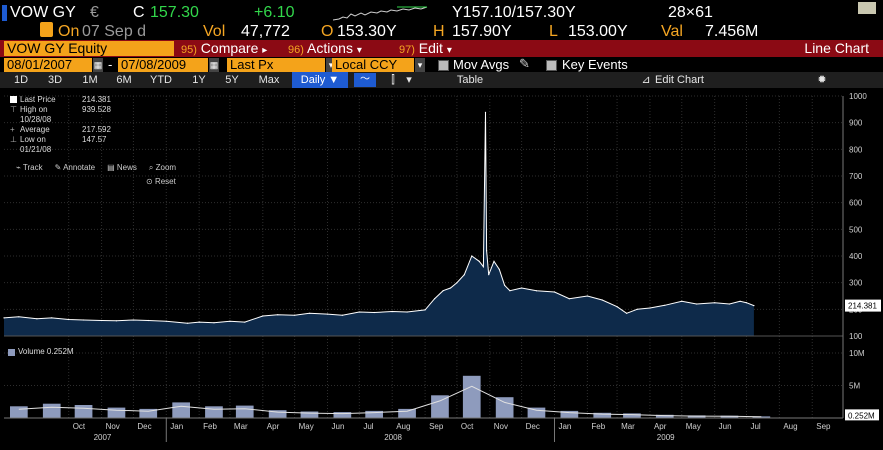  I want to click on currency-select: Local CCY, so click(373, 65).